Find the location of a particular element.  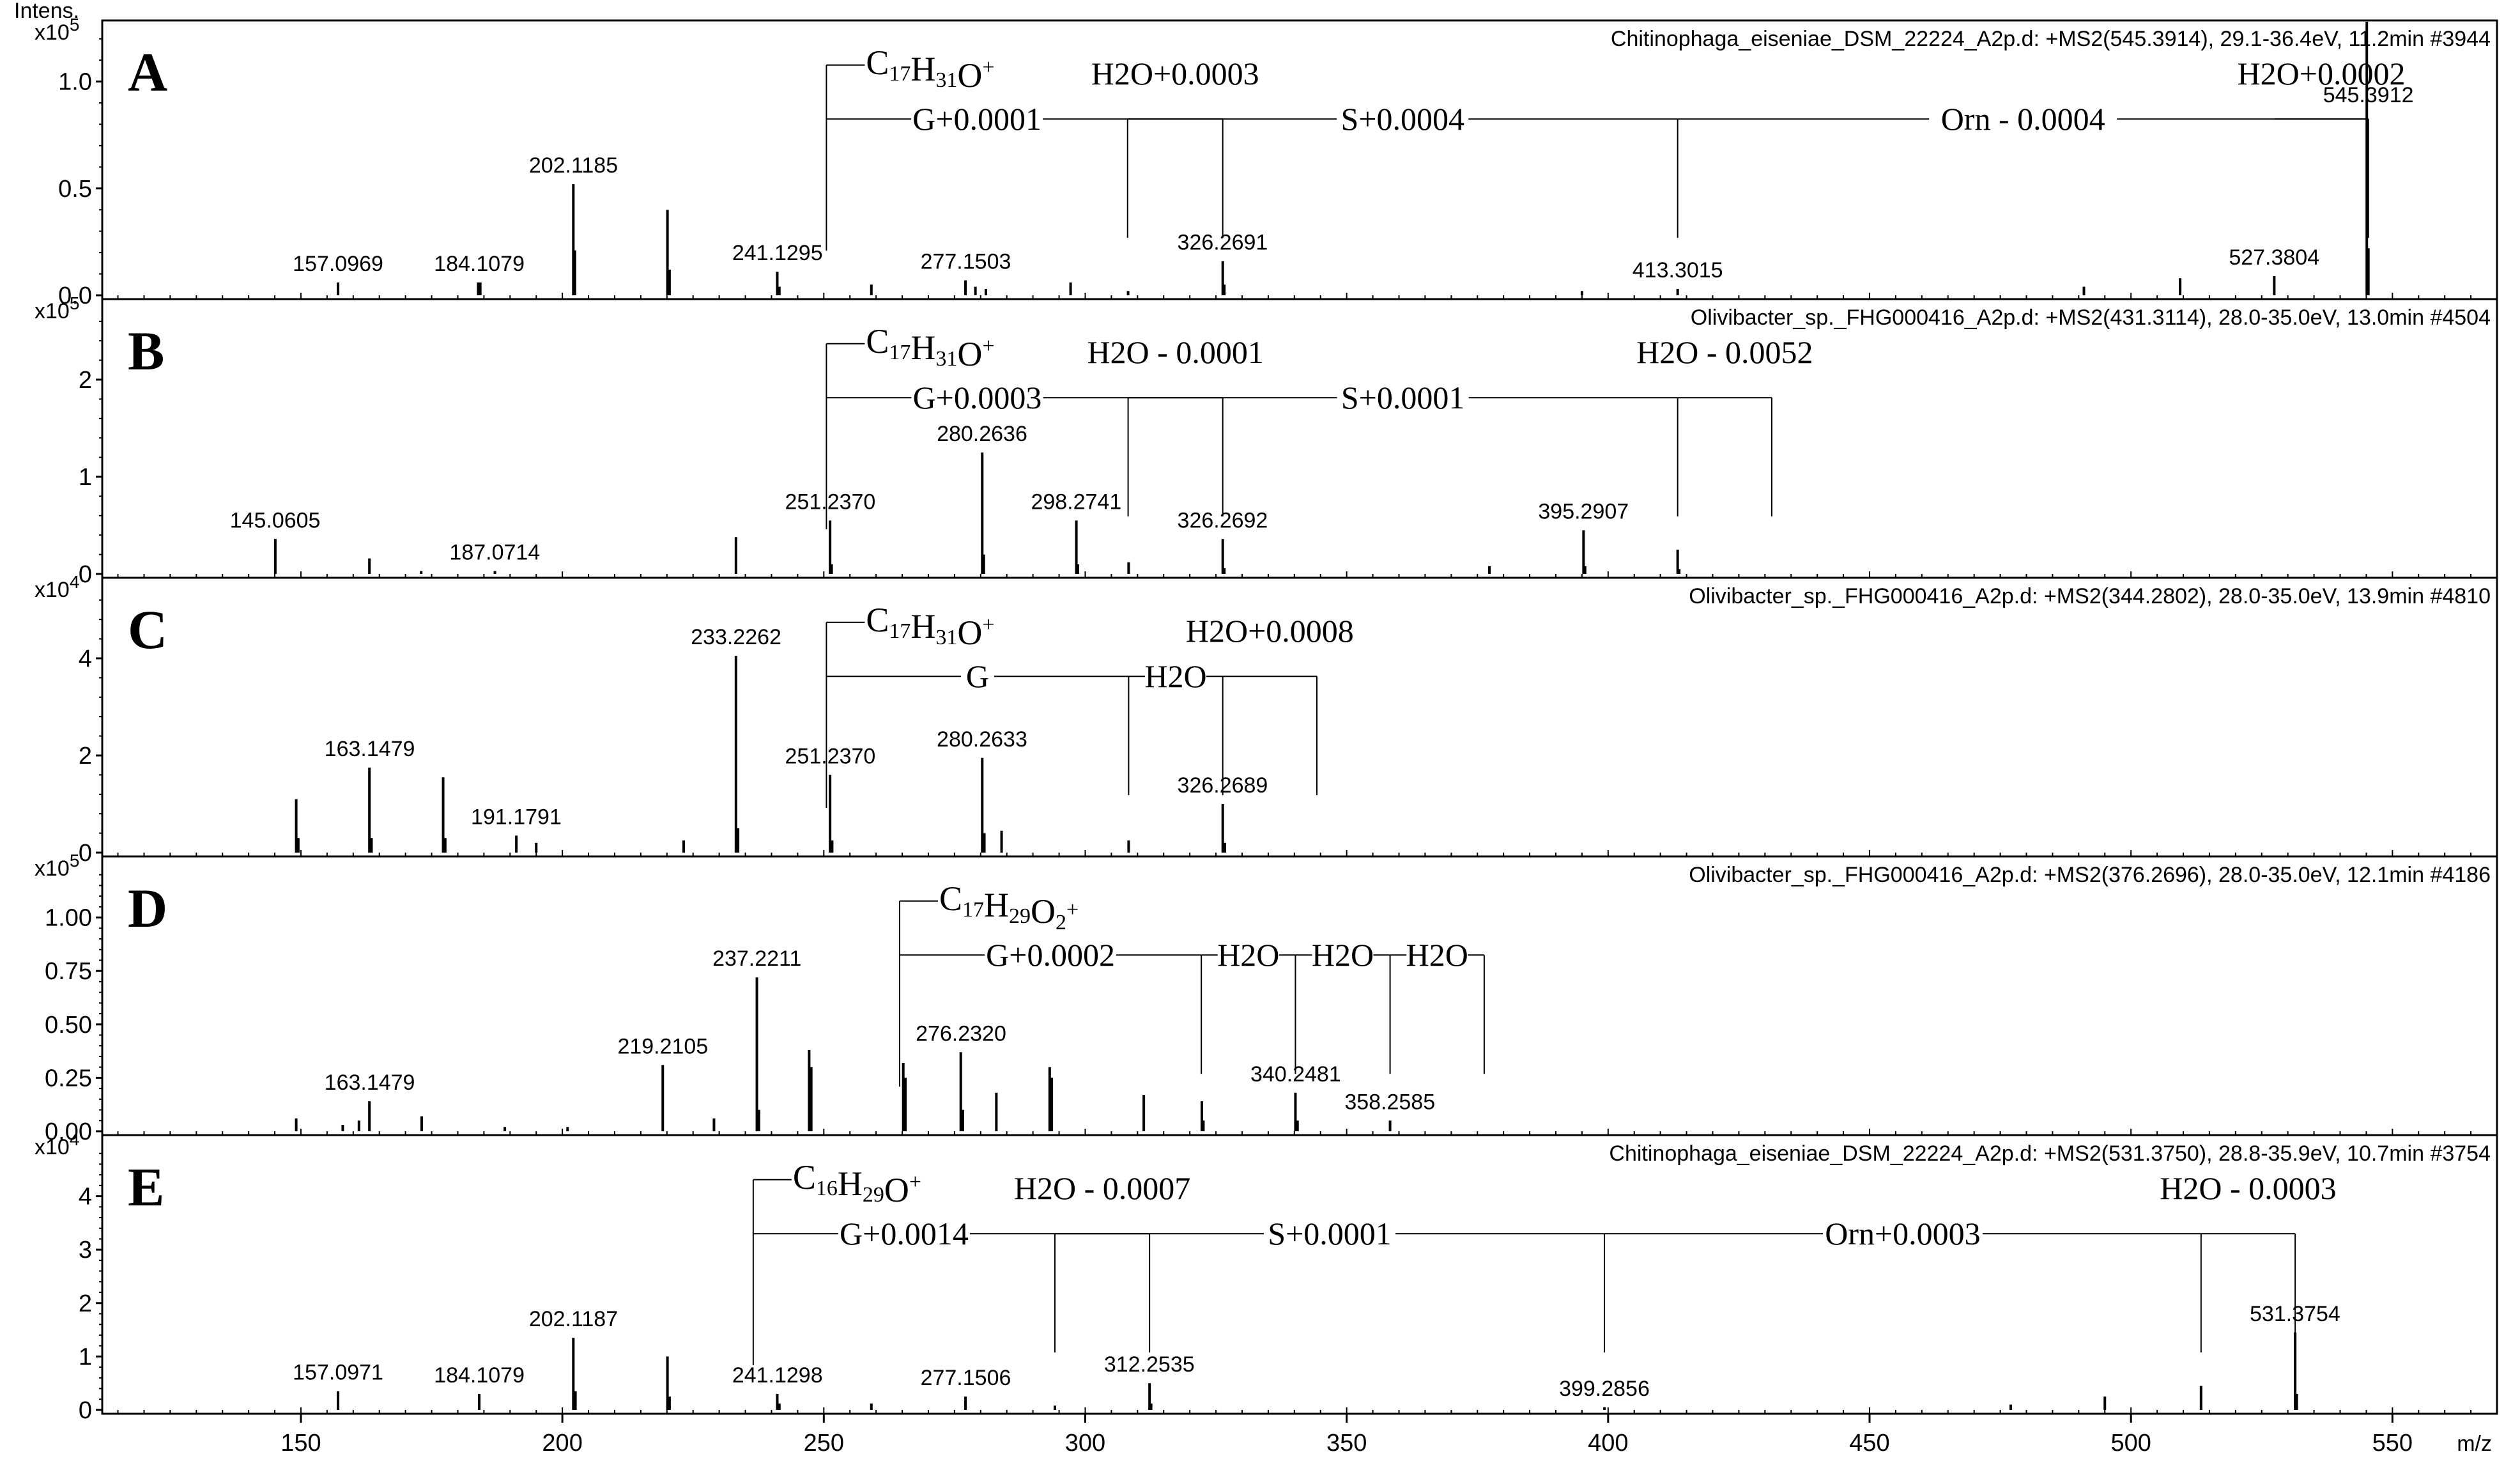

h2o-label: H2O+0.0008 is located at coordinates (1270, 631).